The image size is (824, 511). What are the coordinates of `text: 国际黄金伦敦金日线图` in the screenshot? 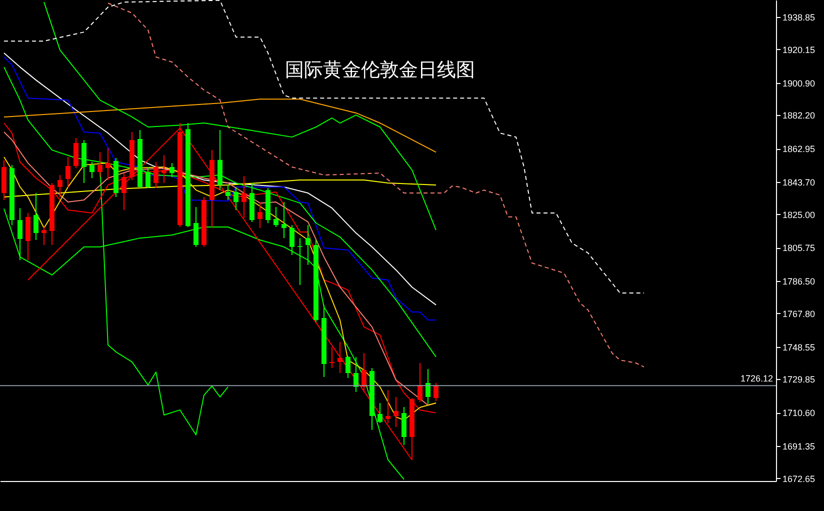 It's located at (380, 70).